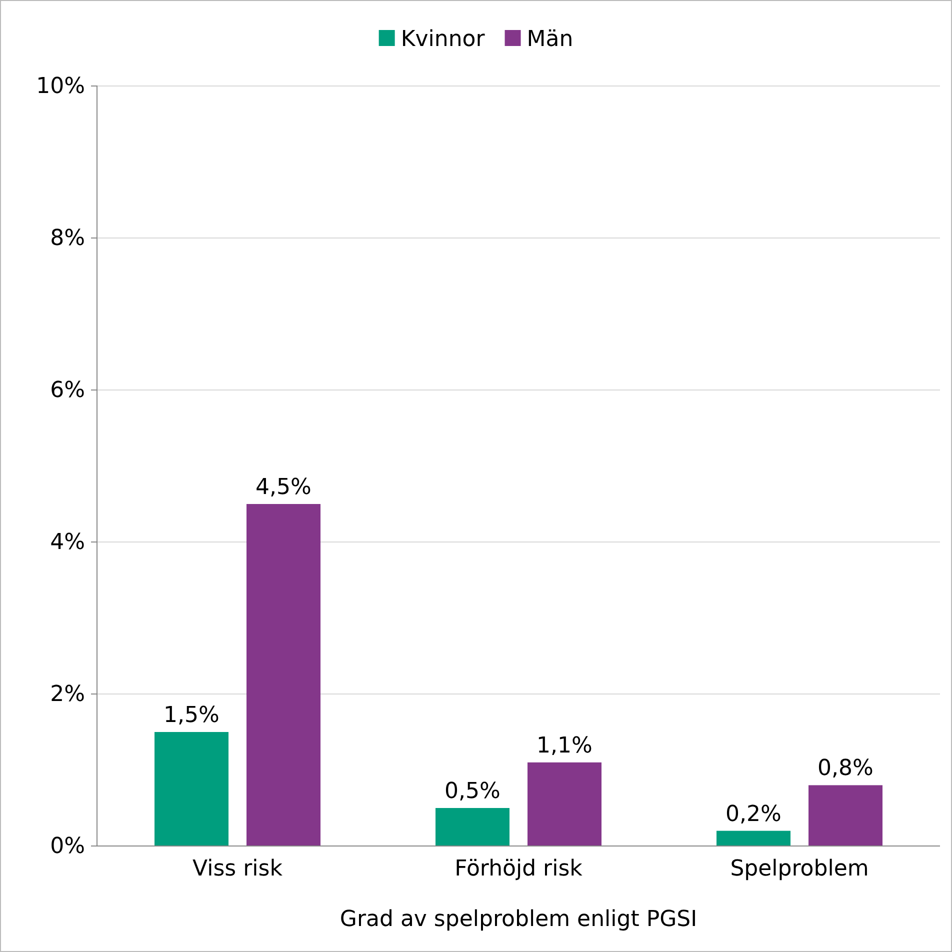 This screenshot has height=952, width=952. I want to click on x-tick-label: Förhöjd risk, so click(518, 869).